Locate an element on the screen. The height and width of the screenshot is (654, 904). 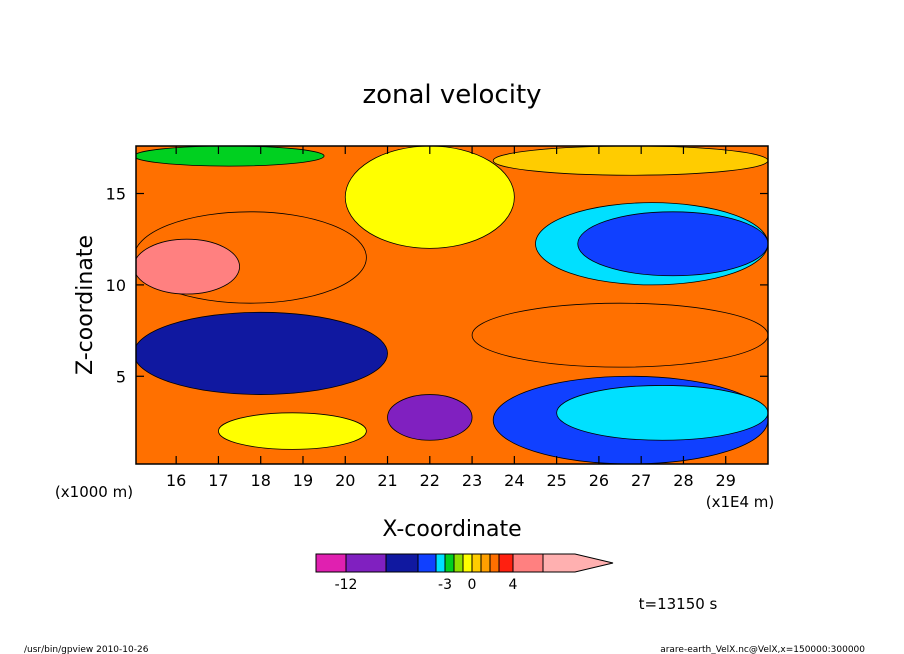
colorbar-label: -3 is located at coordinates (445, 585).